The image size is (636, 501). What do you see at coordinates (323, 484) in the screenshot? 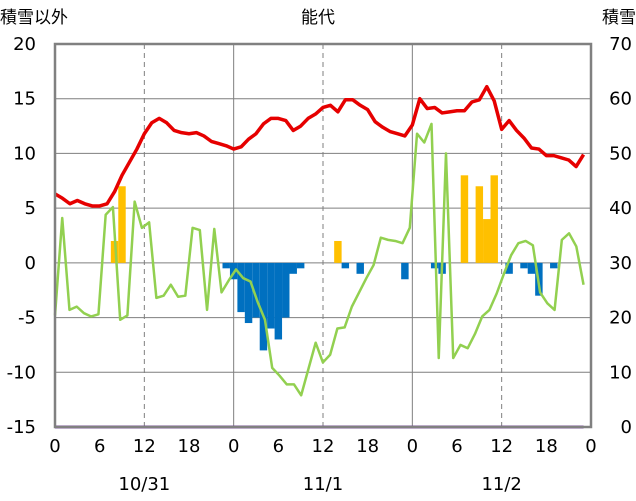
I see `date-label: 11/1` at bounding box center [323, 484].